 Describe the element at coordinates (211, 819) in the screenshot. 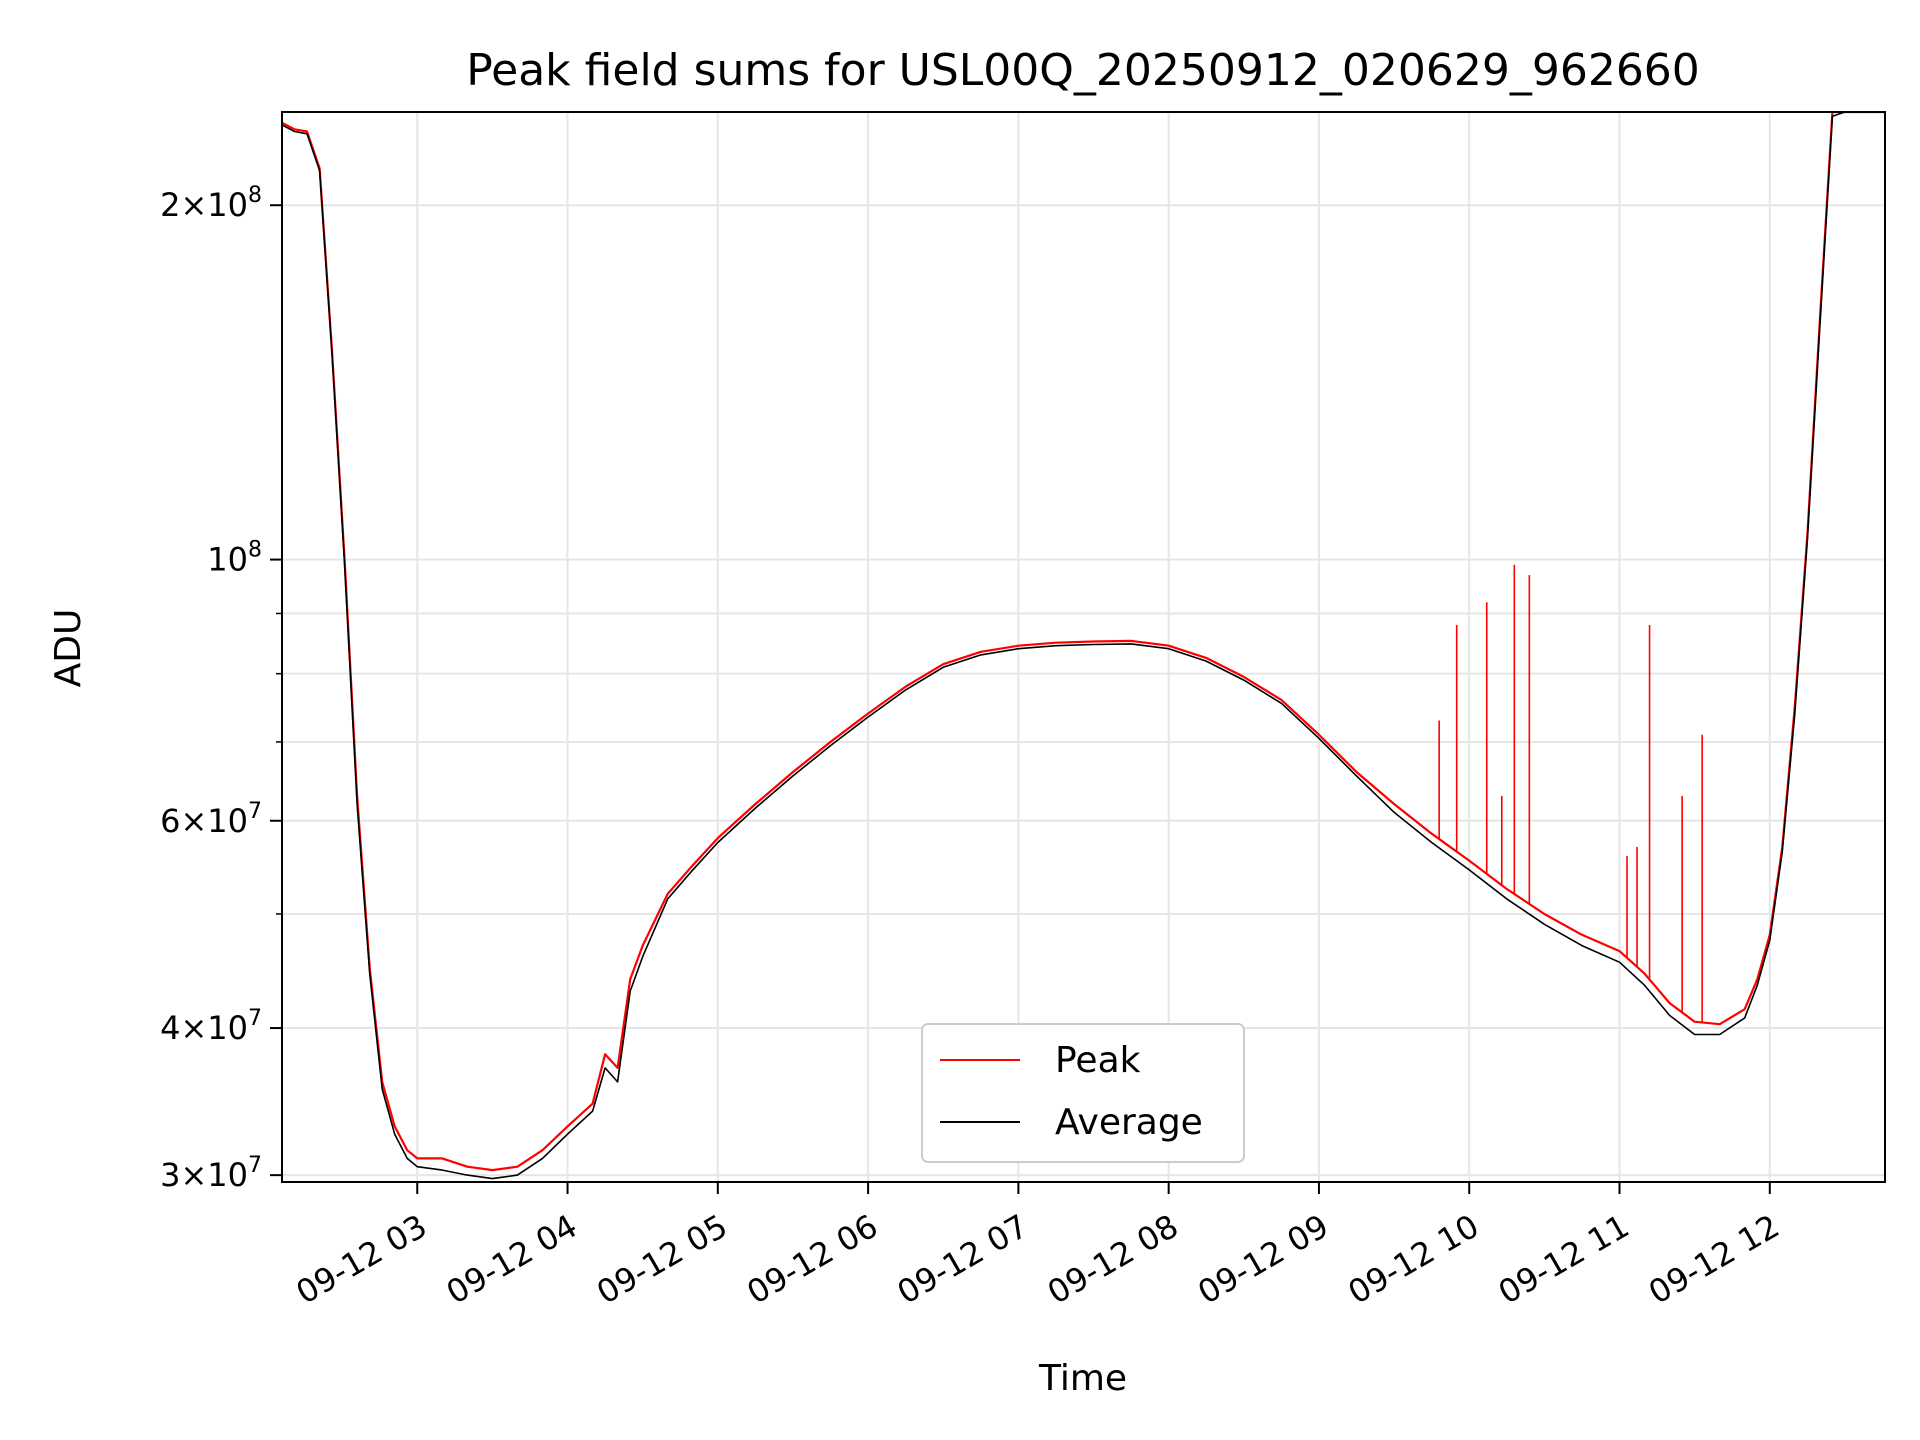

I see `y-tick-label: 6×107` at that location.